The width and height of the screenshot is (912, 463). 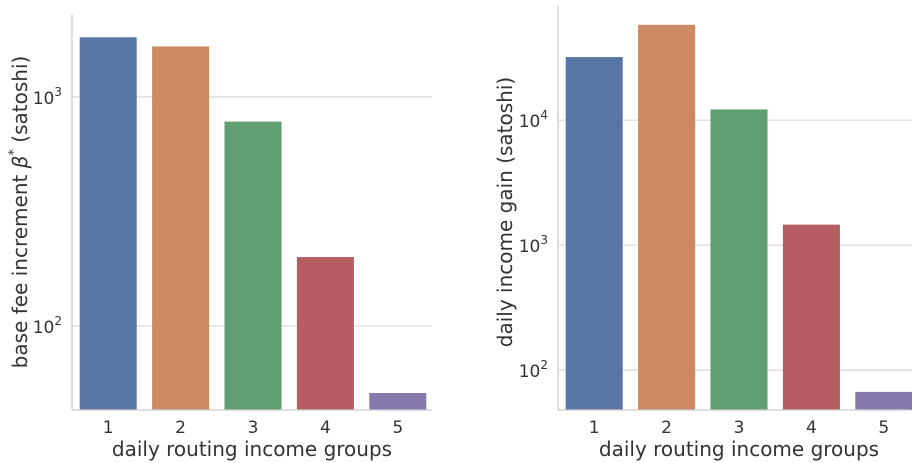 I want to click on right-panel-xtick-label: 3, so click(x=739, y=428).